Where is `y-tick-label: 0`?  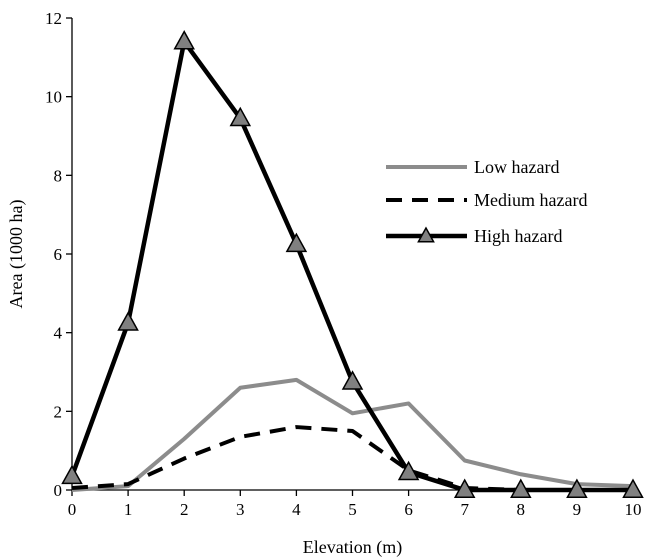 y-tick-label: 0 is located at coordinates (58, 490).